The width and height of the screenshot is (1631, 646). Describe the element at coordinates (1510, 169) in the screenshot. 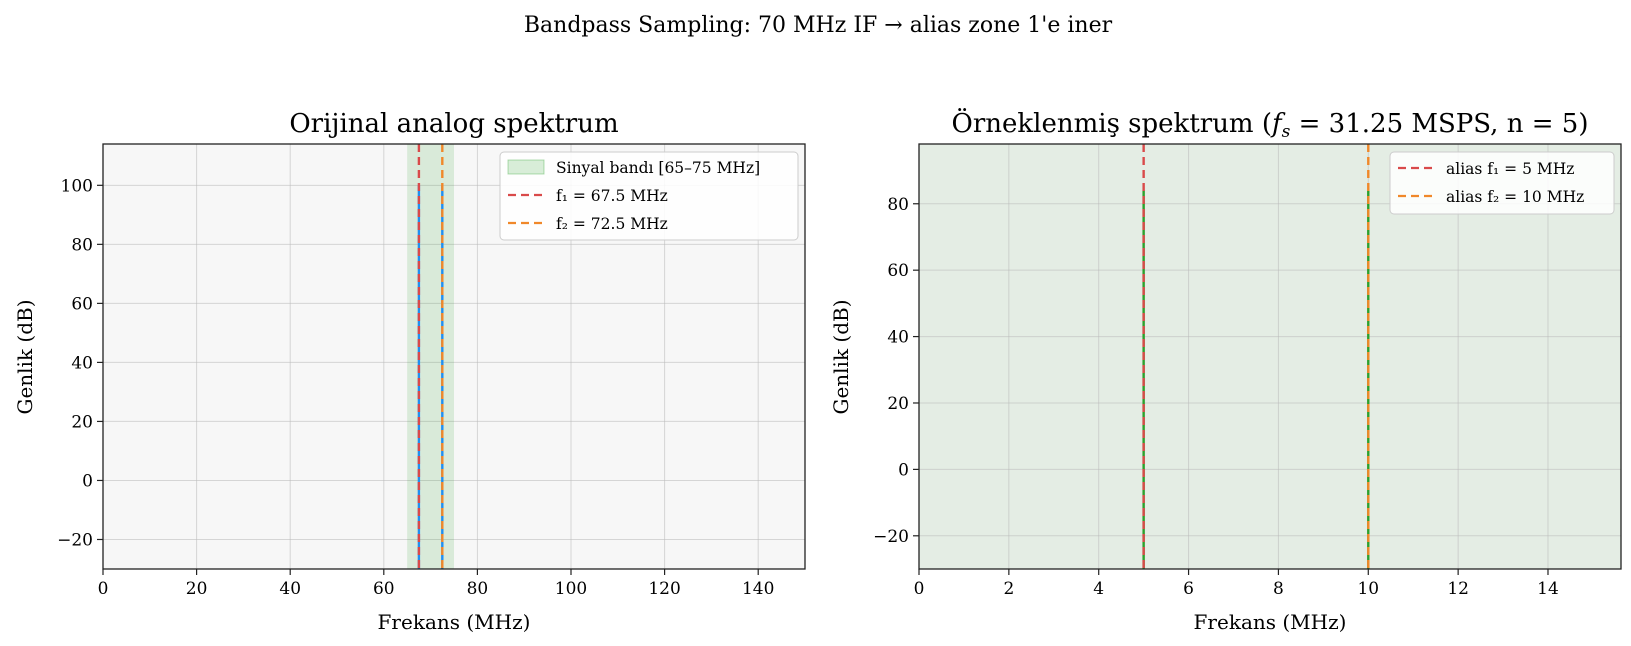

I see `legend-label-alias-f1: alias f₁ = 5 MHz` at that location.